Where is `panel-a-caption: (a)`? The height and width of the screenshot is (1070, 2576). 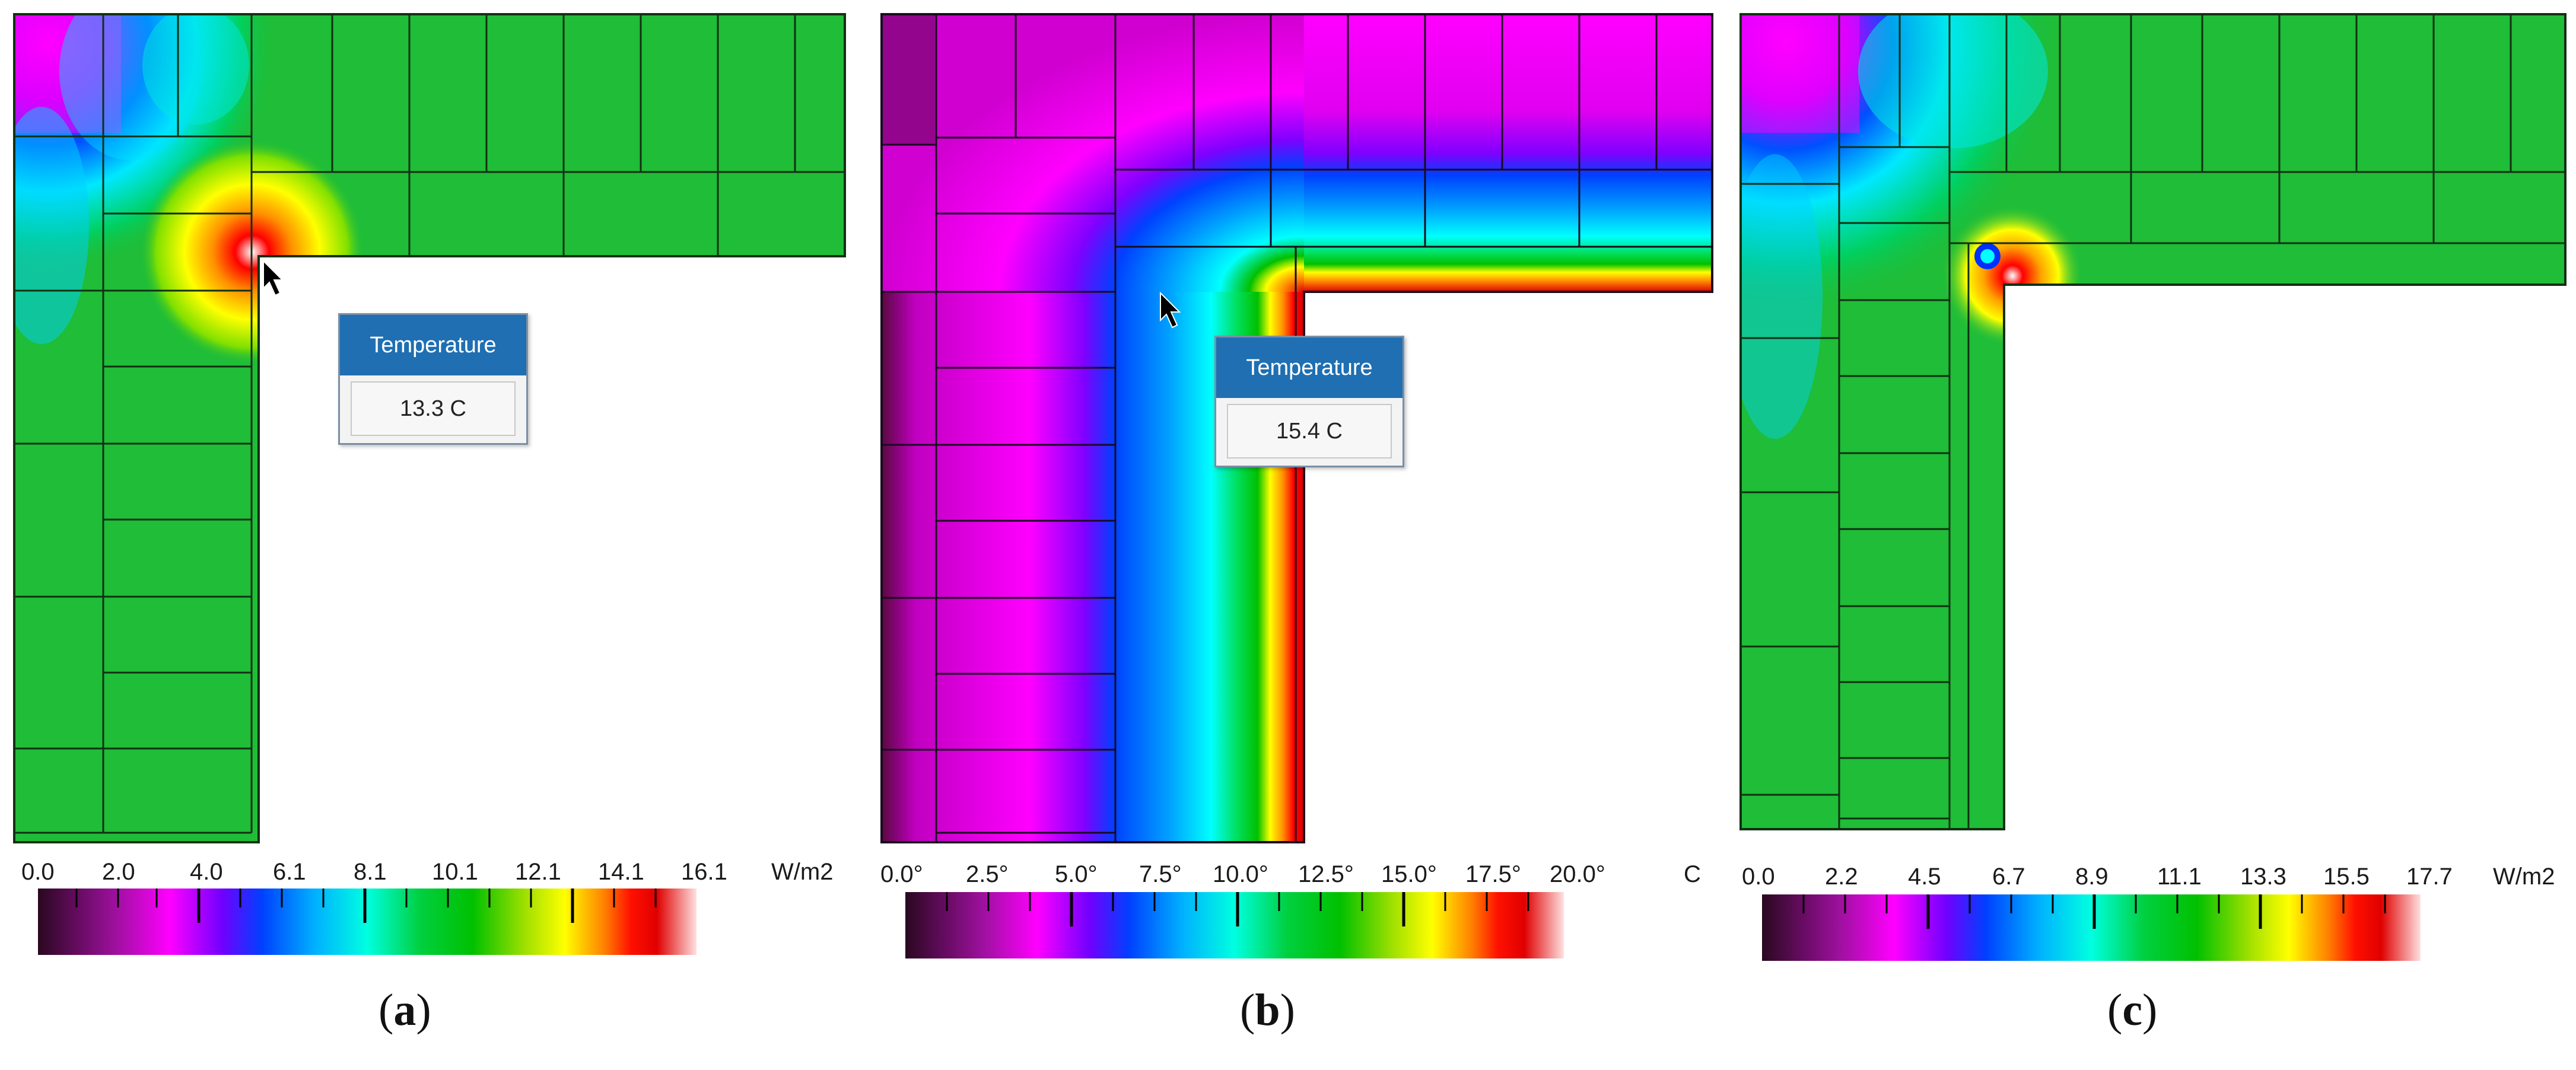
panel-a-caption: (a) is located at coordinates (405, 1010).